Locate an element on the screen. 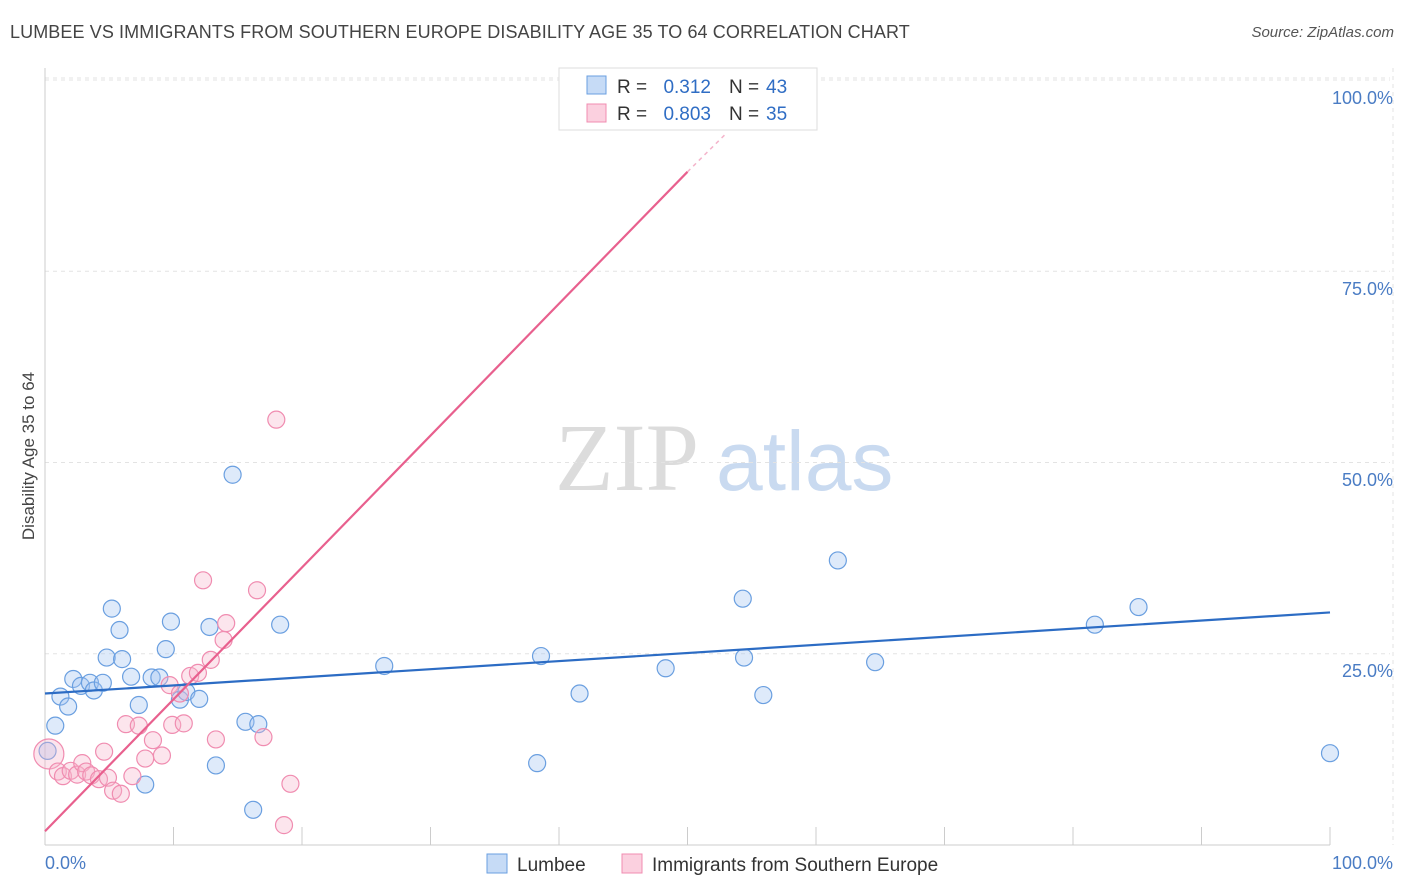 This screenshot has width=1406, height=892. southern-trend-extension is located at coordinates (706, 153).